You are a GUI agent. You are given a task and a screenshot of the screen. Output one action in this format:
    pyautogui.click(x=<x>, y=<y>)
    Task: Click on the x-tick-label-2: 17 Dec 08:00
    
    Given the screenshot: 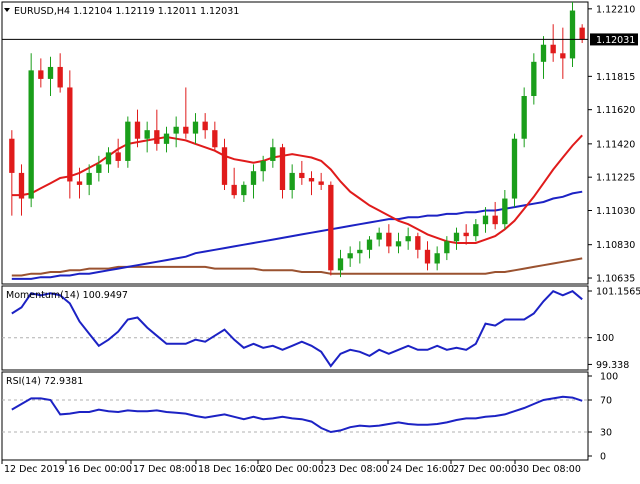 What is the action you would take?
    pyautogui.click(x=165, y=469)
    